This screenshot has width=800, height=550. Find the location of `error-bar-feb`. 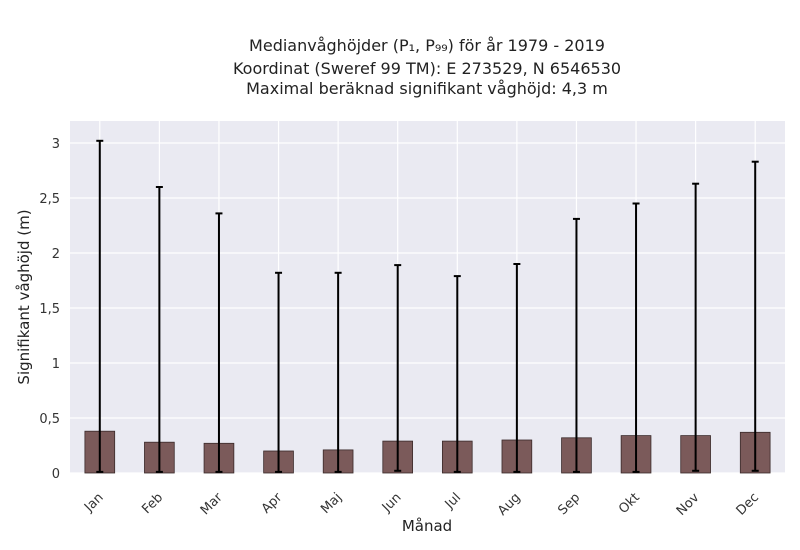

error-bar-feb is located at coordinates (159, 329).